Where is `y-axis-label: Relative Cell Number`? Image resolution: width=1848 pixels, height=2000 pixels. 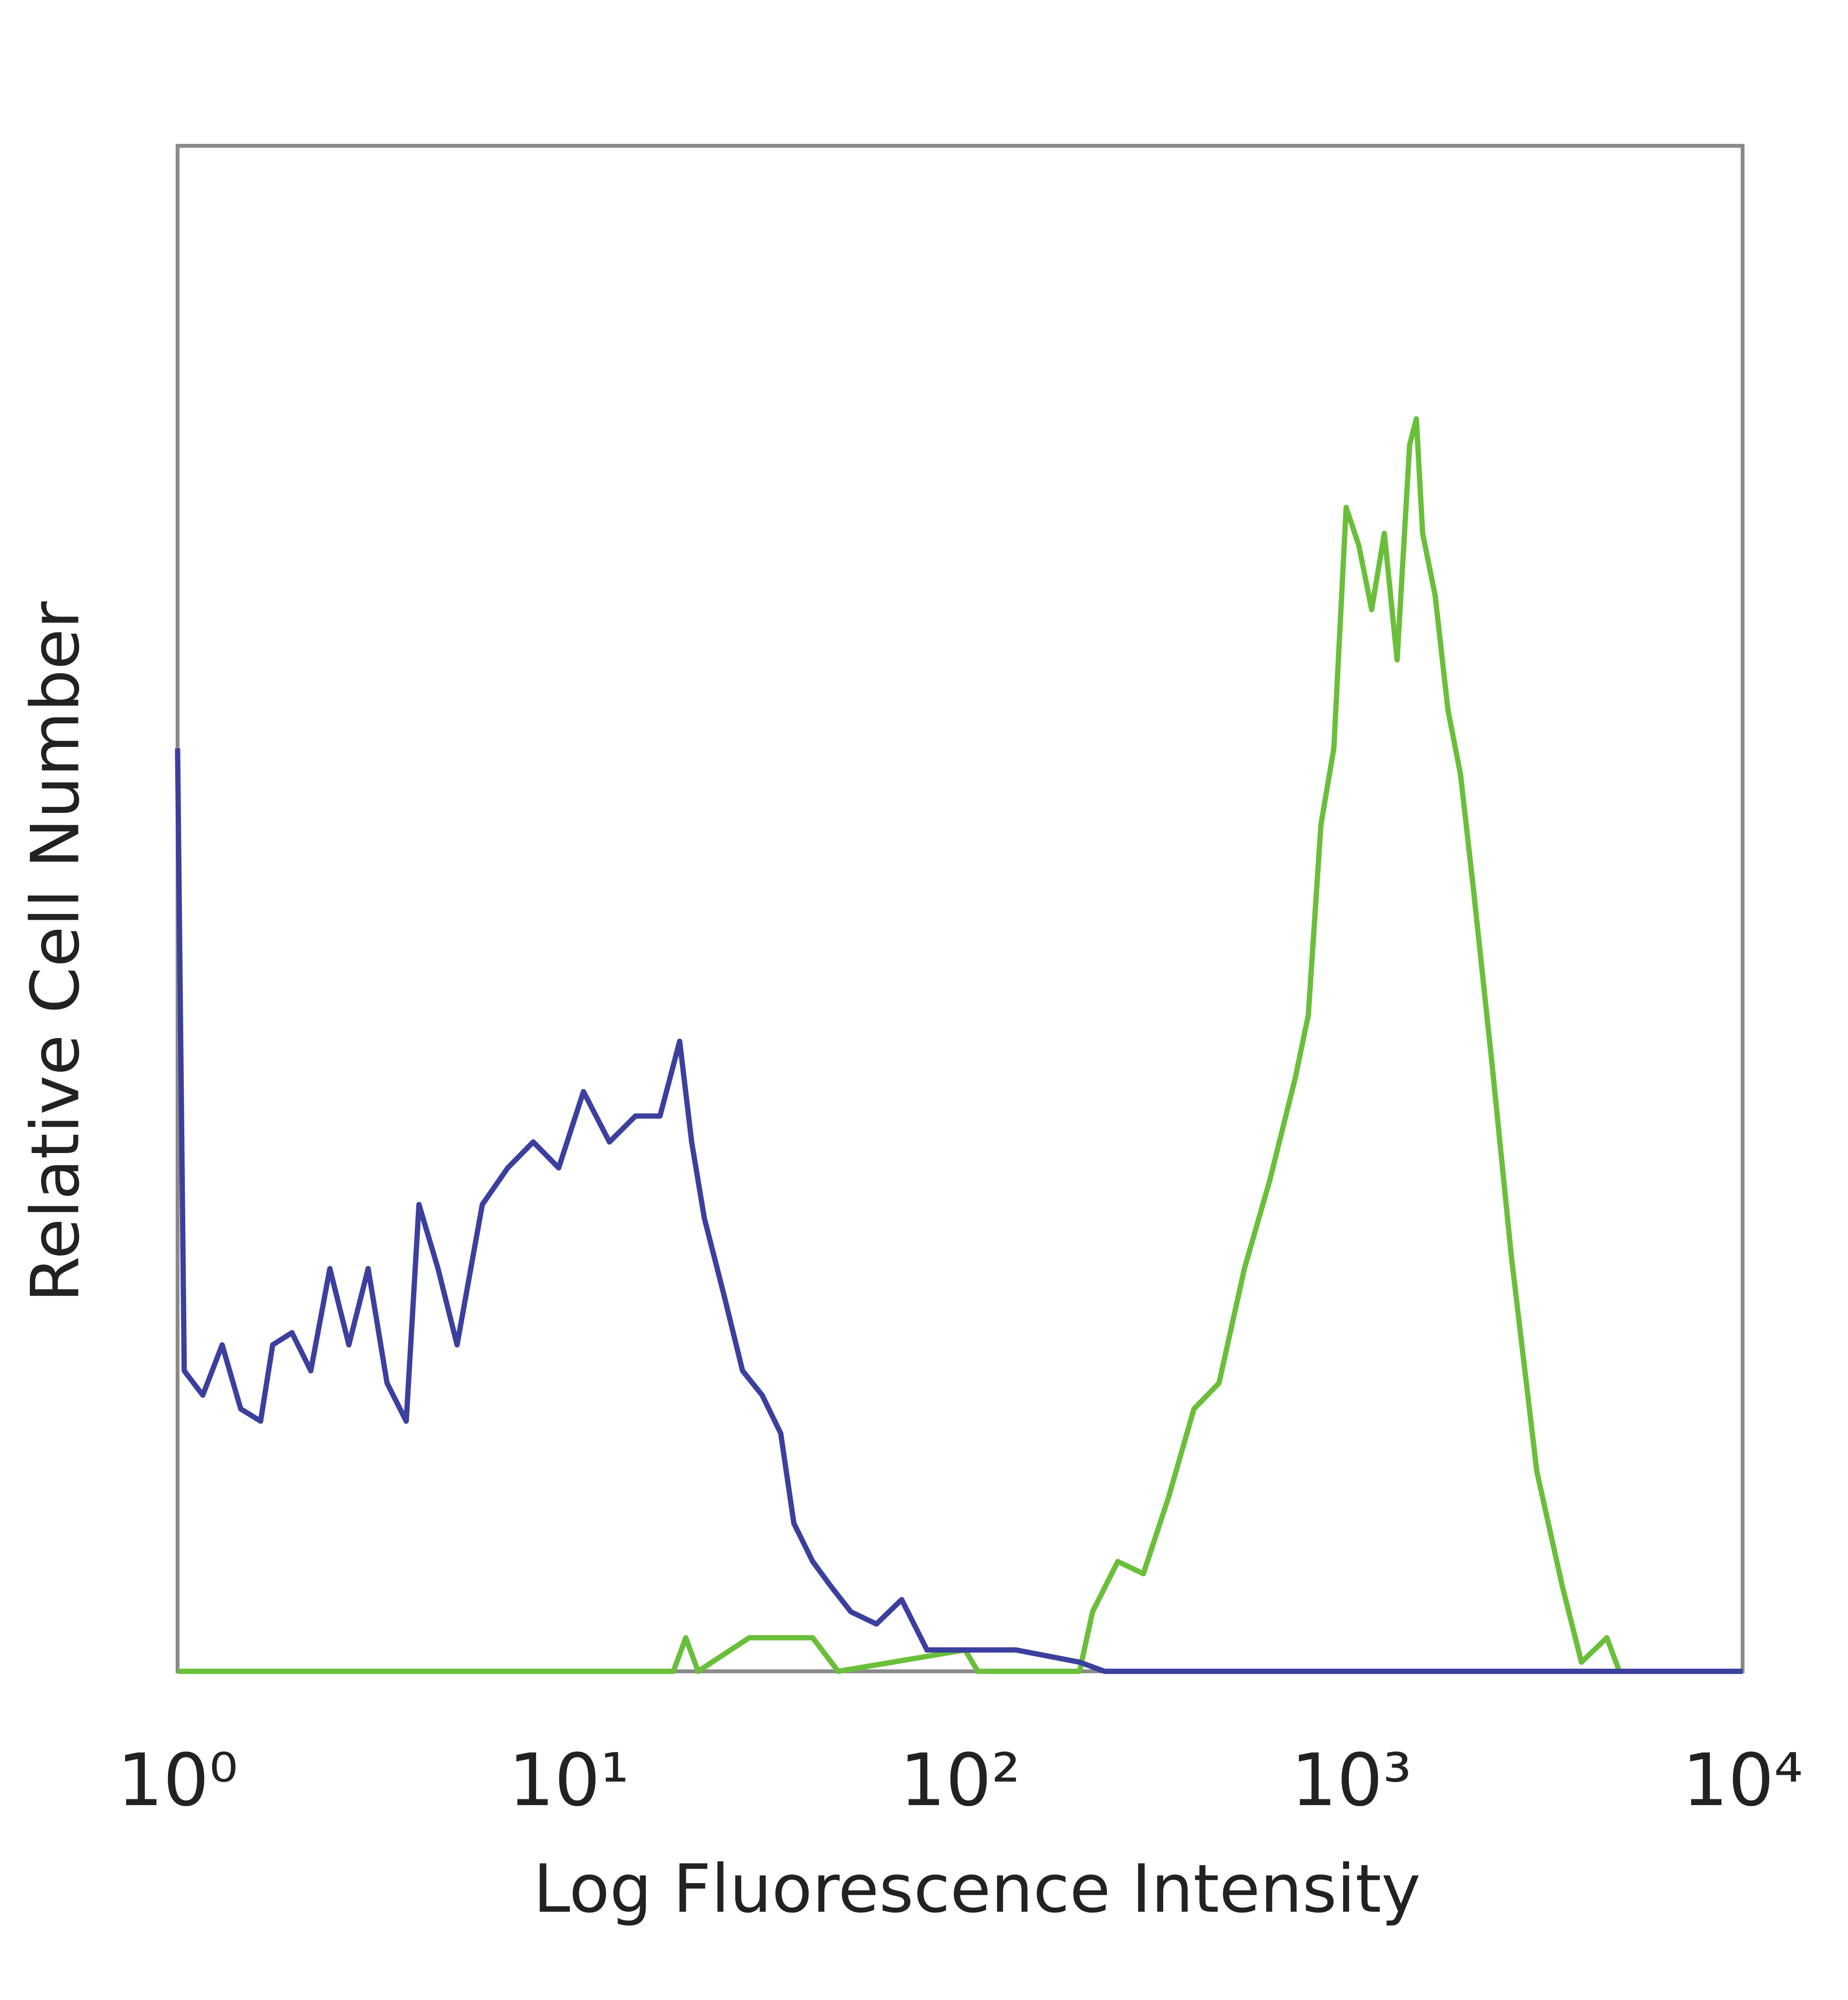 y-axis-label: Relative Cell Number is located at coordinates (55, 951).